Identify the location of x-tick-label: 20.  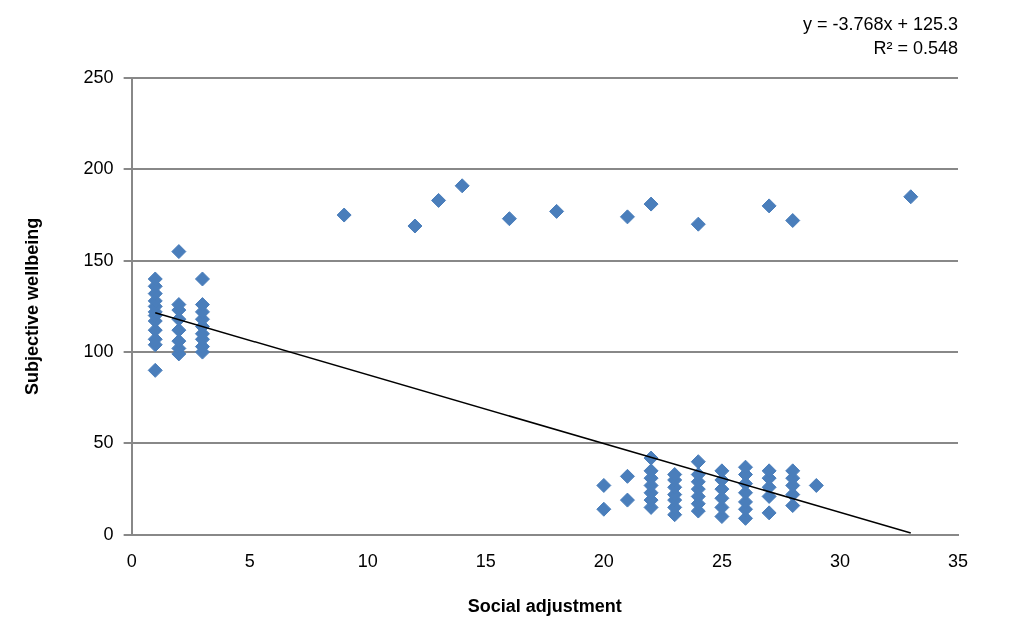
(603, 560).